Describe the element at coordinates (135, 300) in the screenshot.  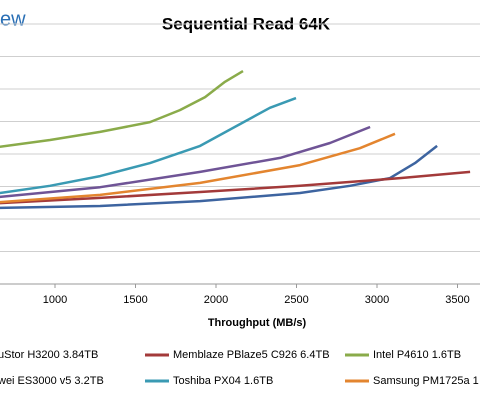
I see `x-tick-label: 1500` at that location.